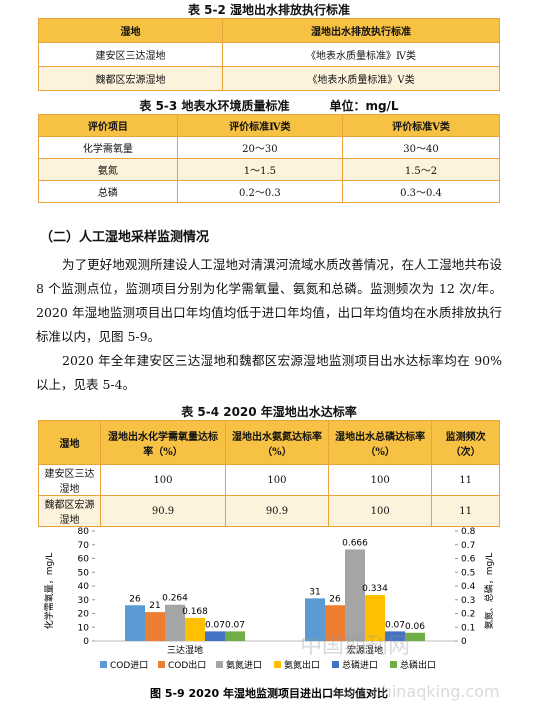 Image resolution: width=538 pixels, height=709 pixels. Describe the element at coordinates (84, 573) in the screenshot. I see `y-tick-label: 50` at that location.